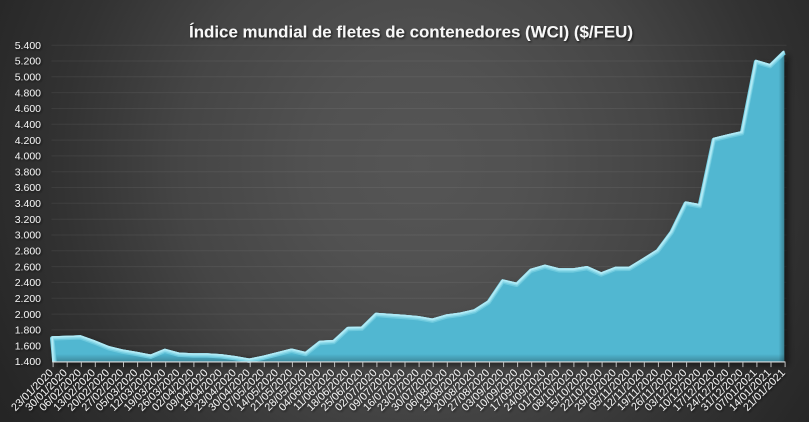 The width and height of the screenshot is (809, 422). I want to click on svg-text: 4.200, so click(28, 141).